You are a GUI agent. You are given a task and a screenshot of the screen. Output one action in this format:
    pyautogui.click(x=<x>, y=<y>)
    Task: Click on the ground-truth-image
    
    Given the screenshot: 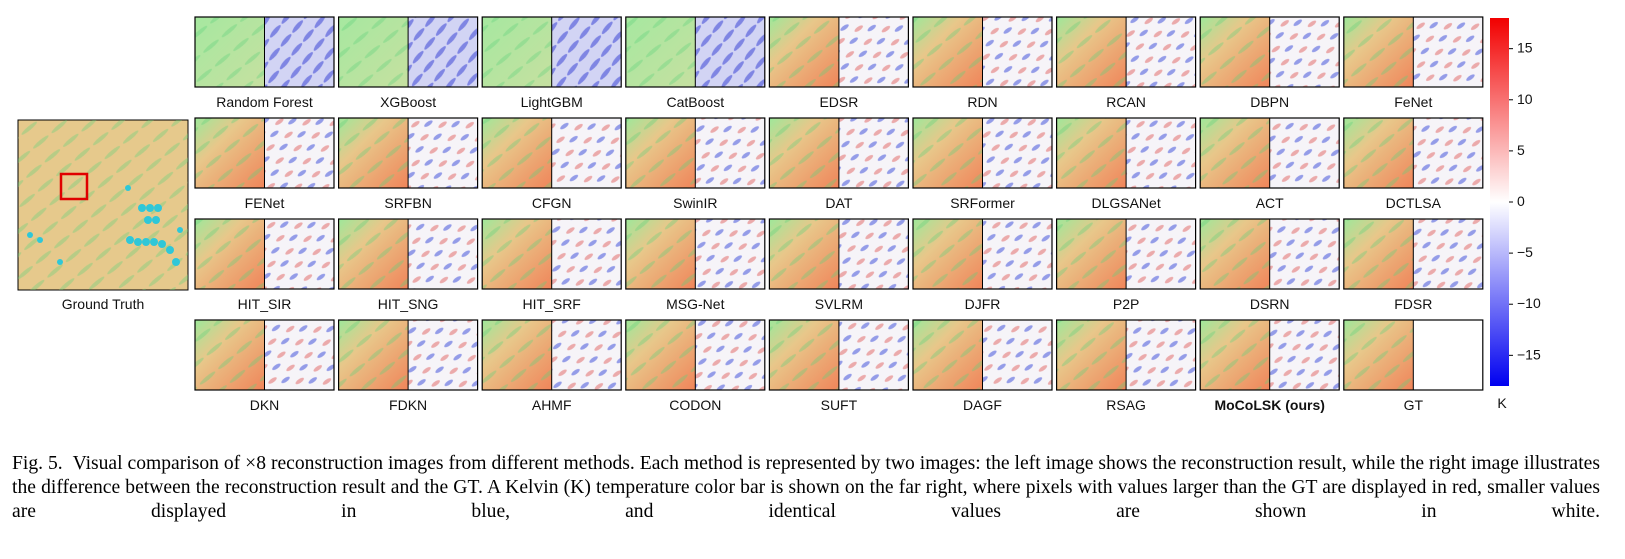 What is the action you would take?
    pyautogui.click(x=103, y=205)
    